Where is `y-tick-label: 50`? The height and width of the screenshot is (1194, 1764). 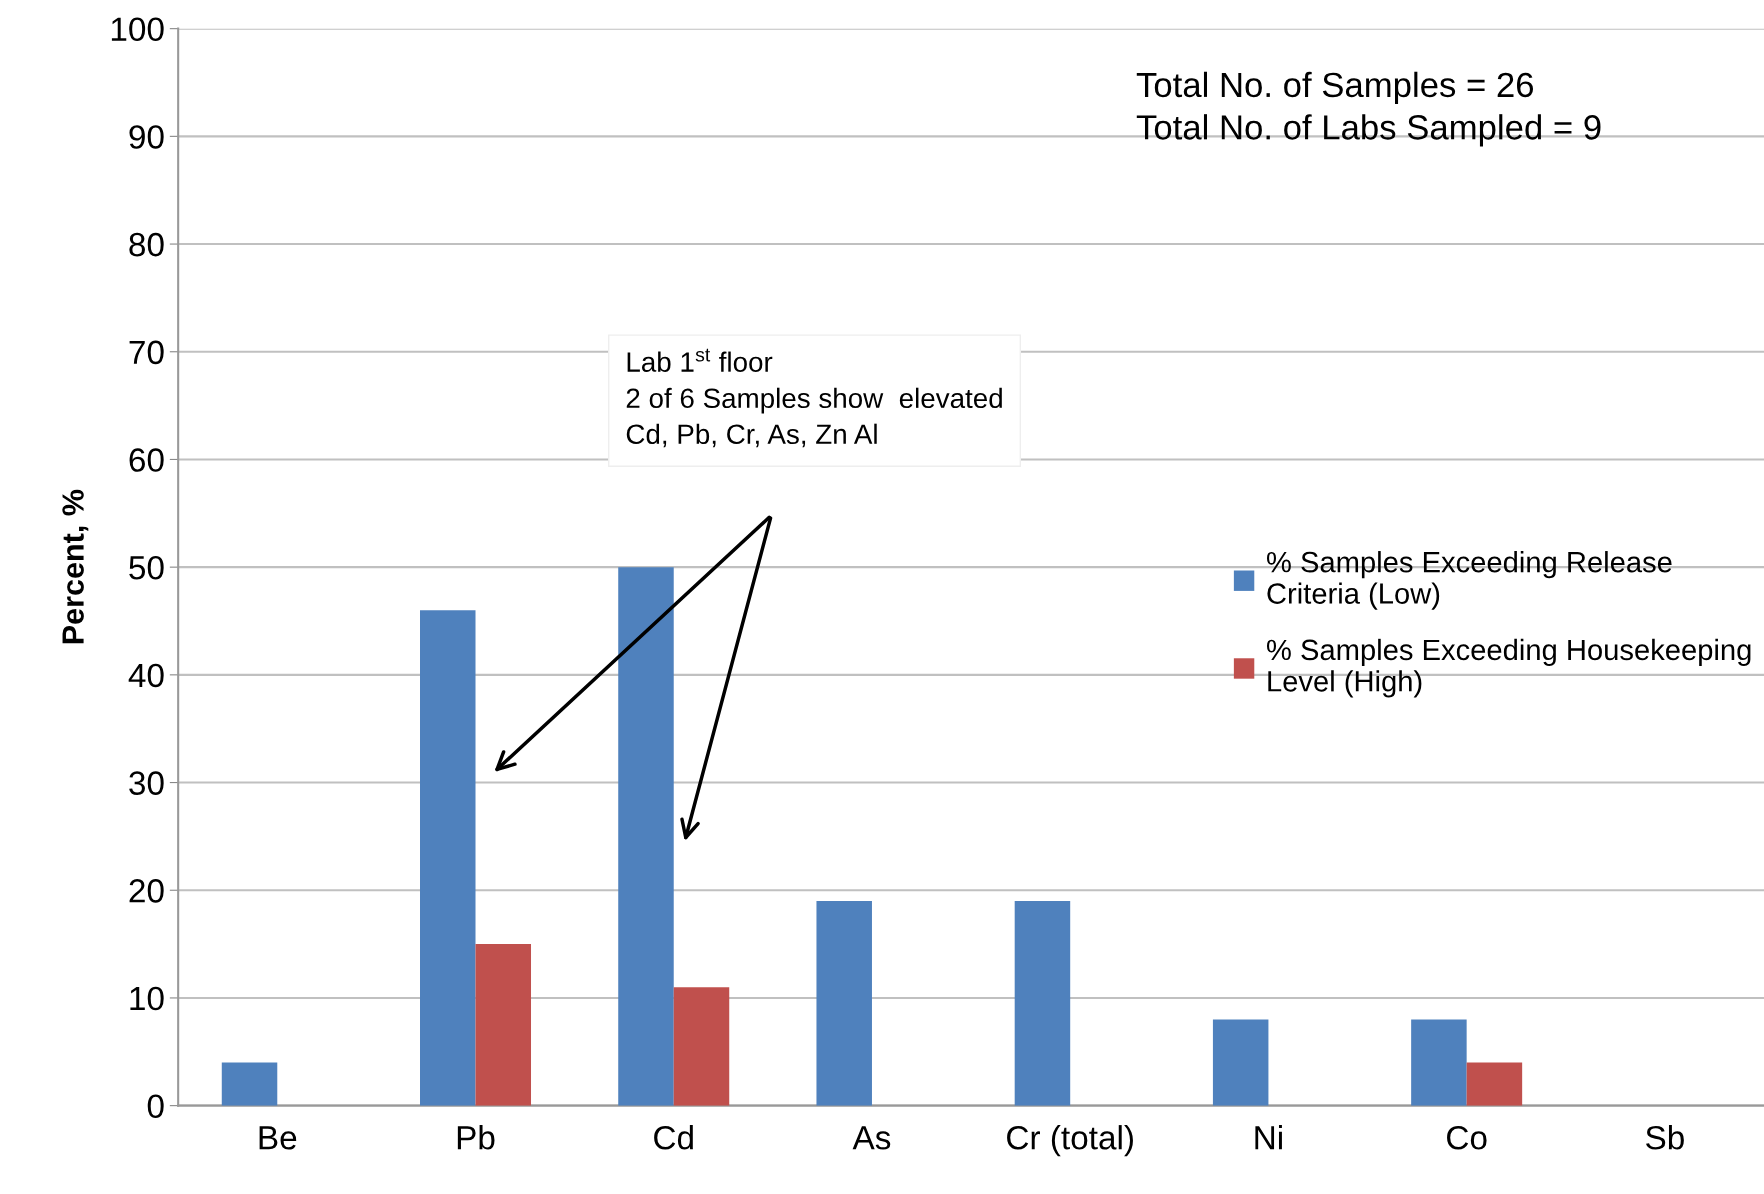
y-tick-label: 50 is located at coordinates (146, 567).